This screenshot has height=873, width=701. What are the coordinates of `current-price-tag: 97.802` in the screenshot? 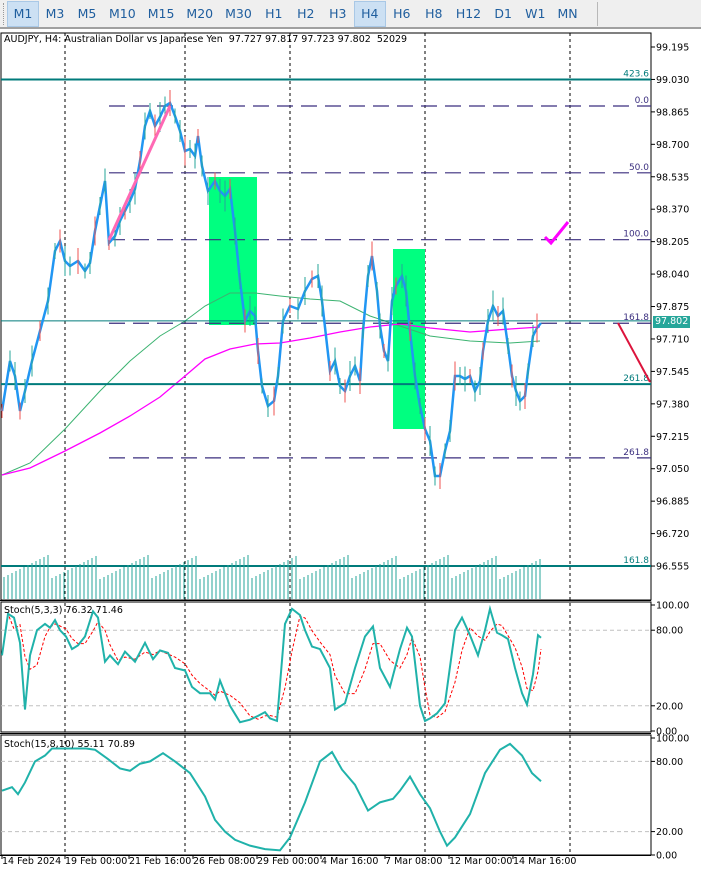 It's located at (672, 322).